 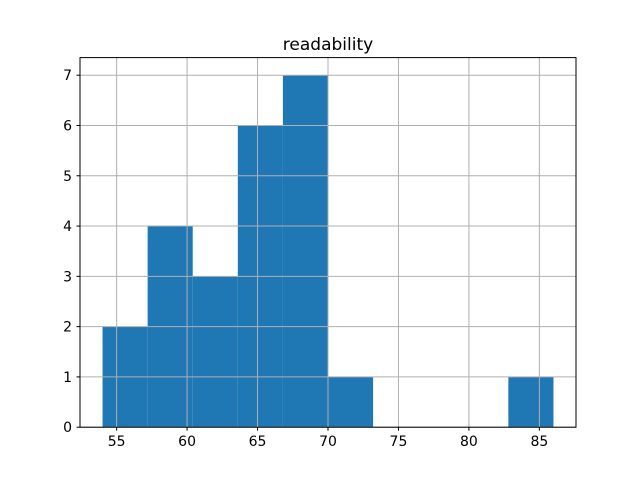 I want to click on x-tick-label: 80, so click(x=469, y=442).